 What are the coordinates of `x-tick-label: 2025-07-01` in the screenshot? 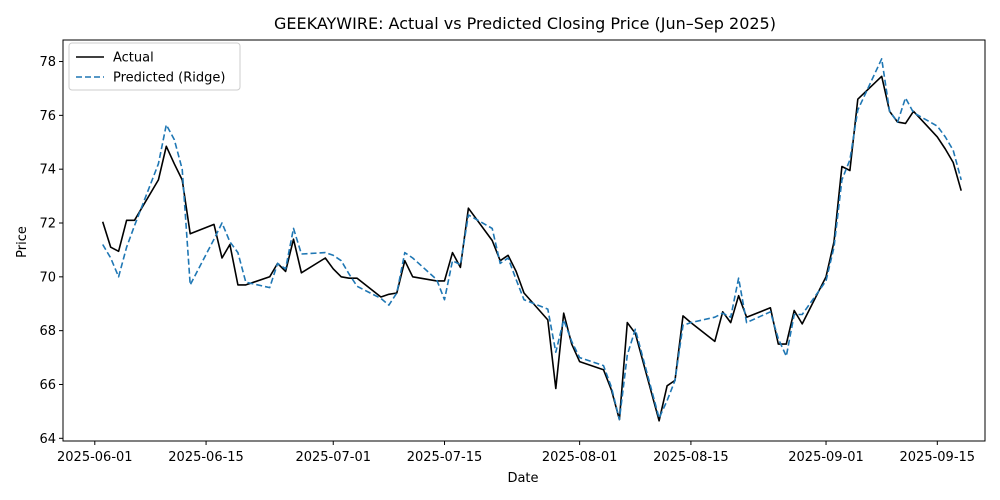 It's located at (333, 457).